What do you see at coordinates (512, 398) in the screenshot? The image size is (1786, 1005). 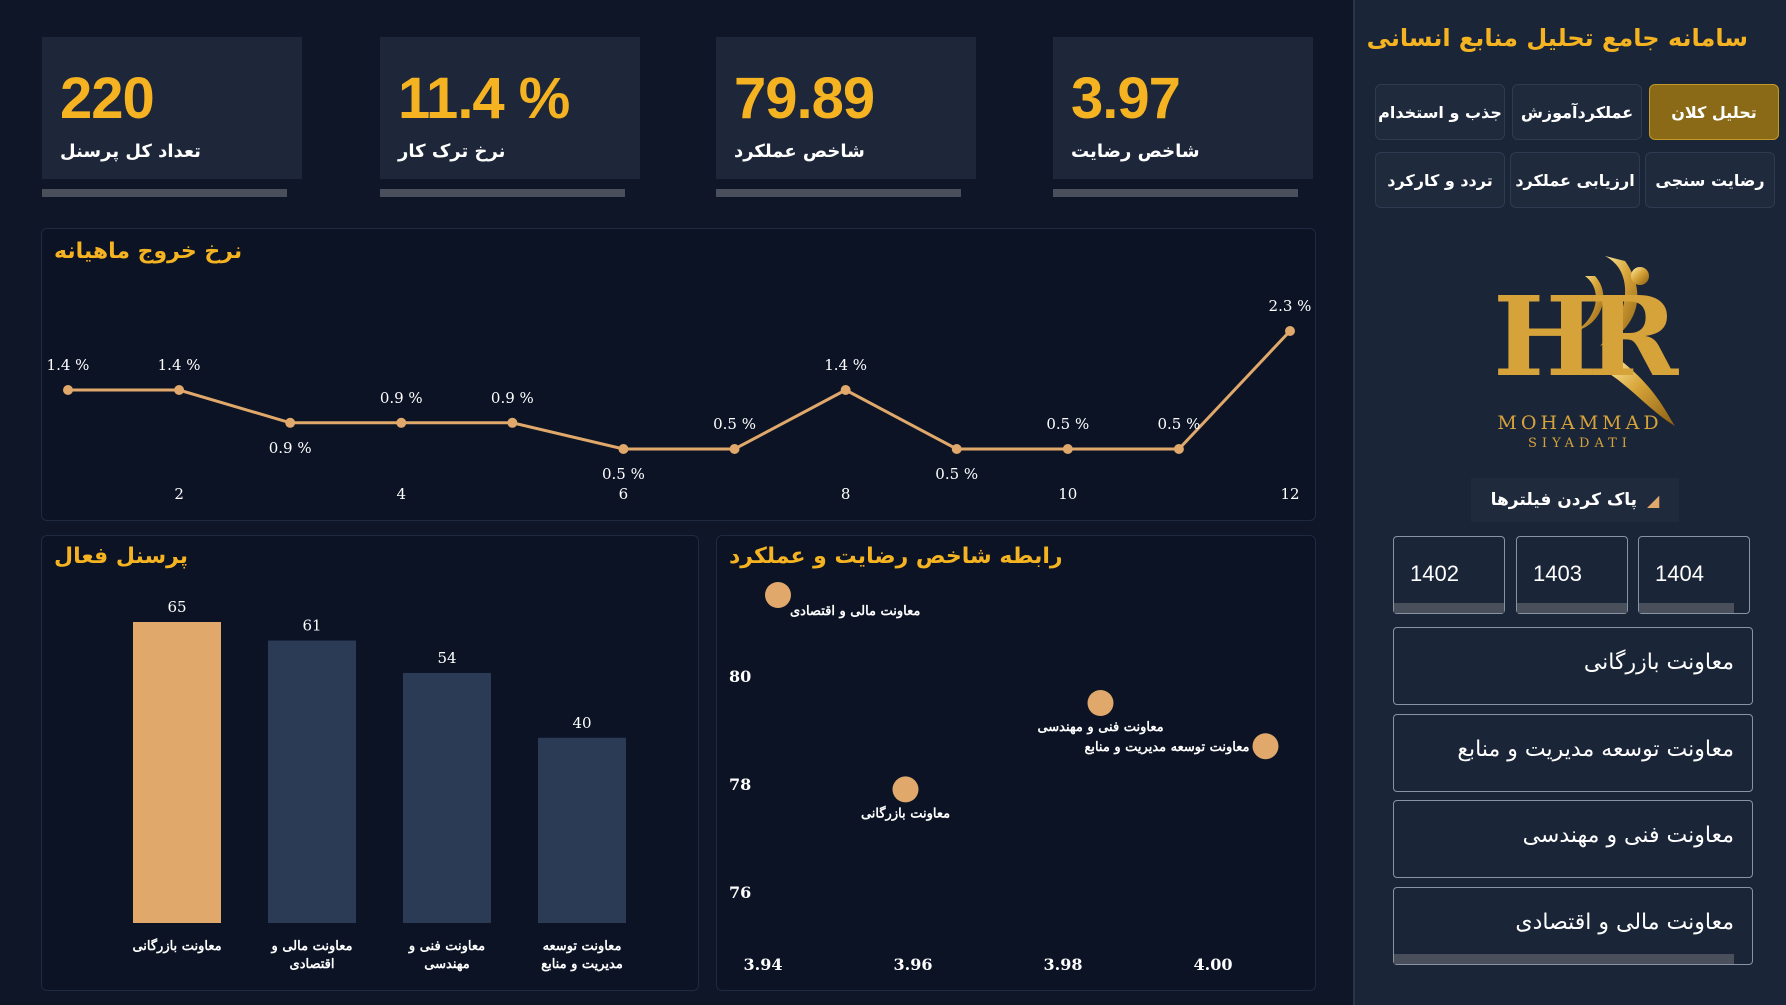 I see `data-label: 0.9 %` at bounding box center [512, 398].